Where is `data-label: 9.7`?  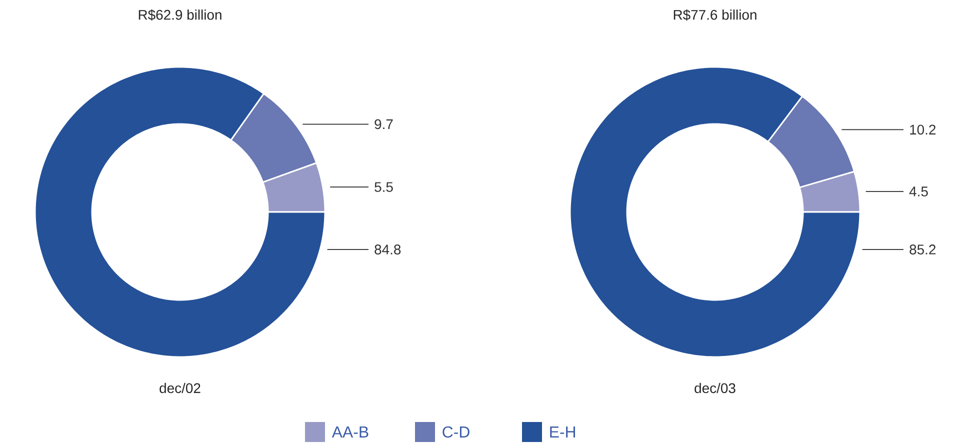 data-label: 9.7 is located at coordinates (383, 124).